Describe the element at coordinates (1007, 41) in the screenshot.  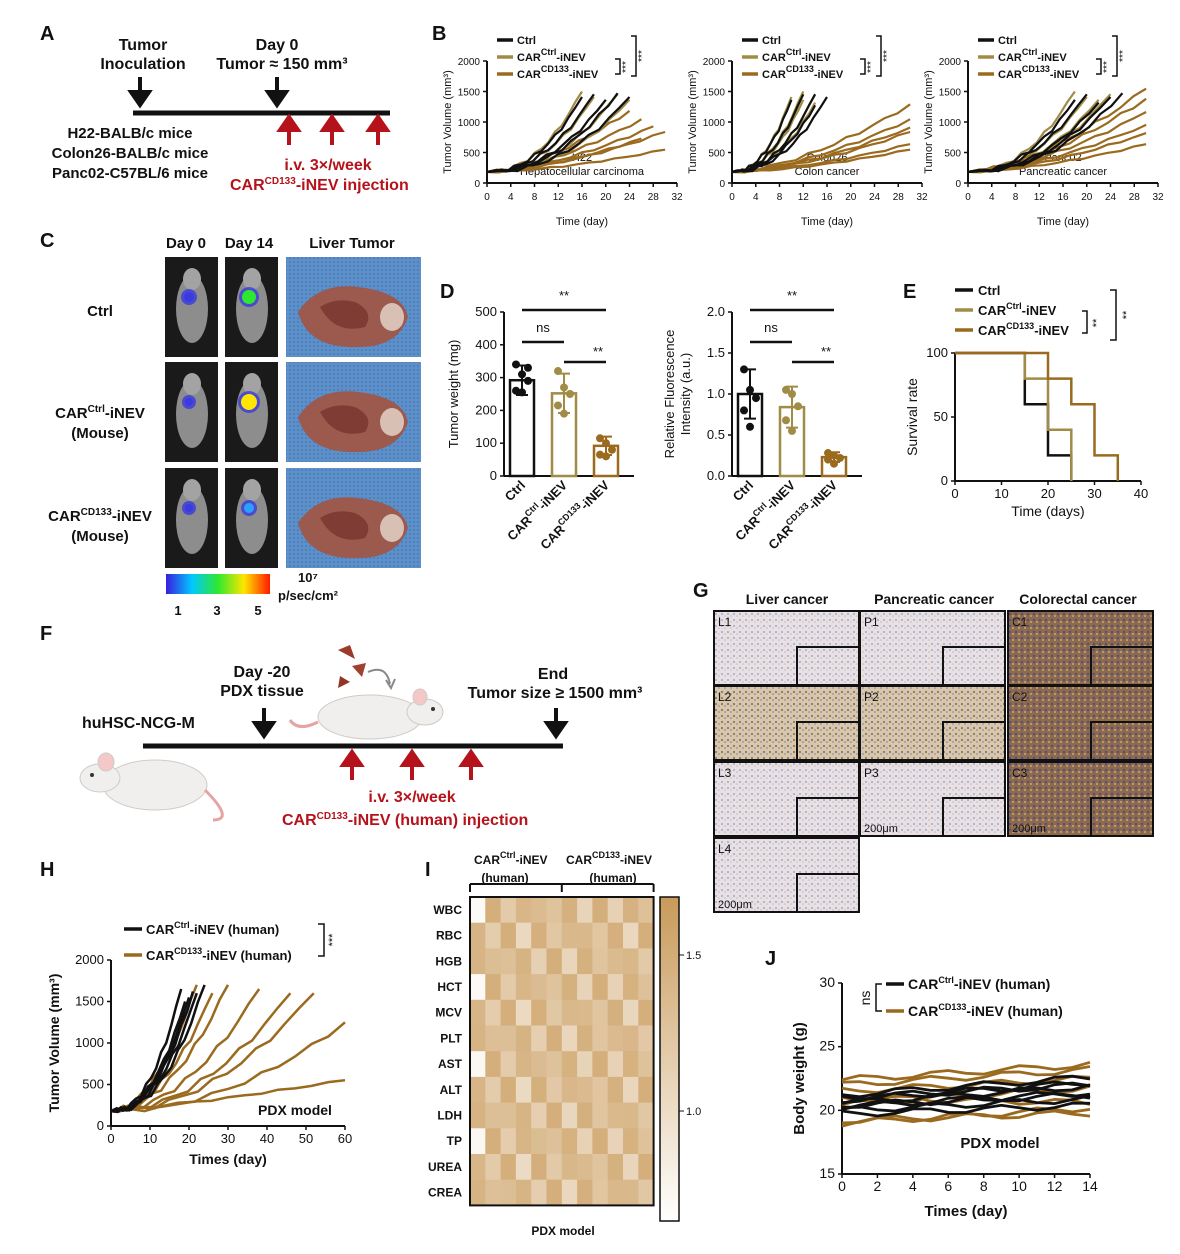
I see `b-legend-entry: Ctrl` at that location.